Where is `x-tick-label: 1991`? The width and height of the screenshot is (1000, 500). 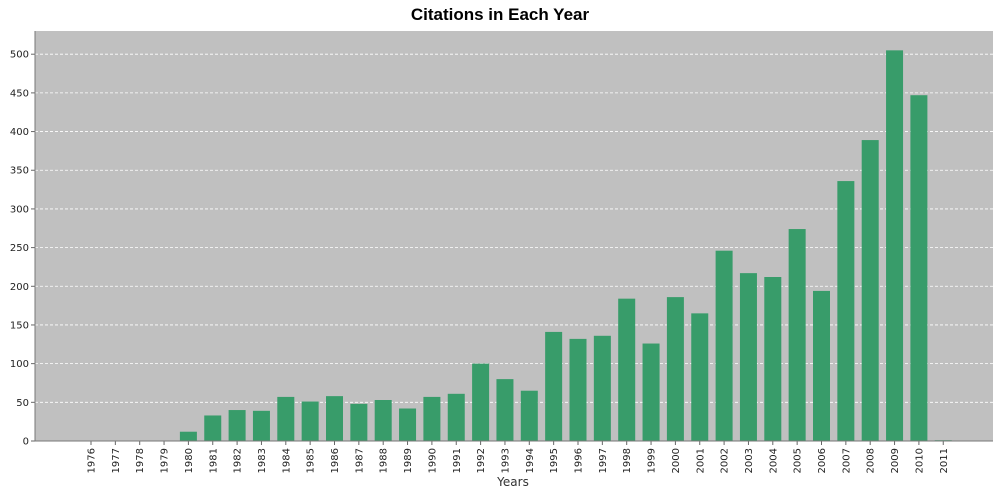 x-tick-label: 1991 is located at coordinates (457, 460).